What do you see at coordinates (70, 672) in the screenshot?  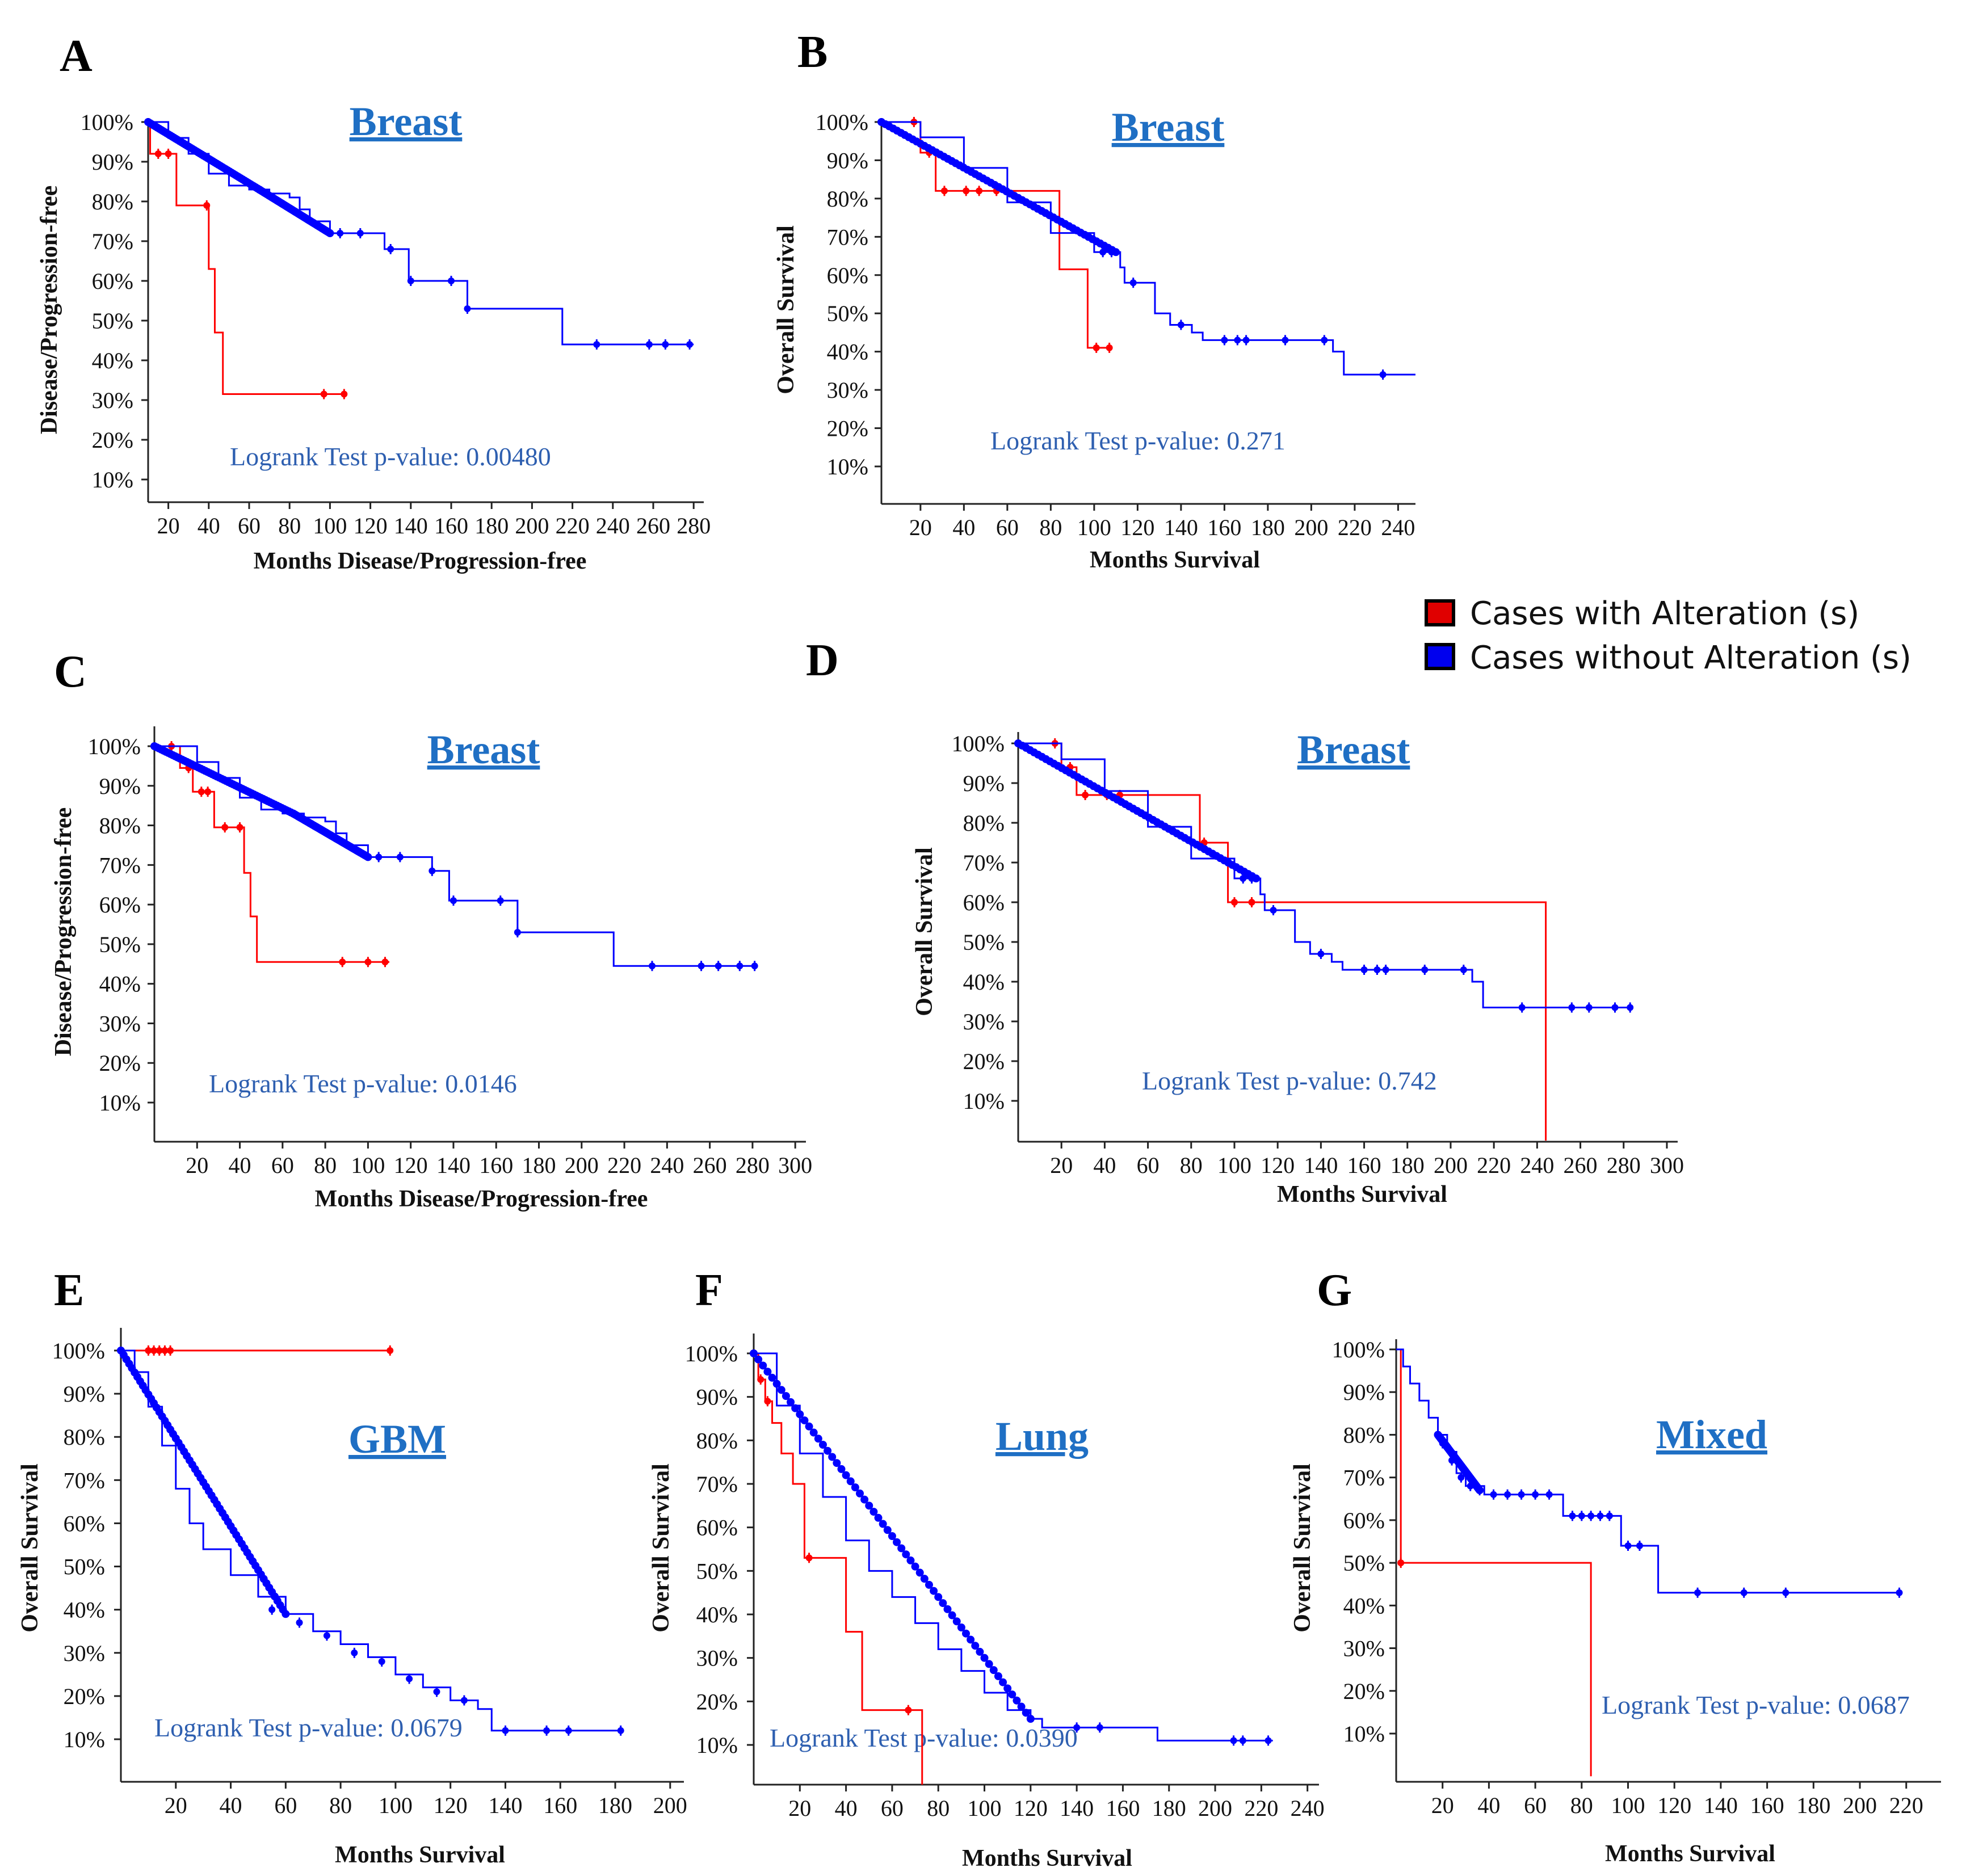 I see `panel-letter-c: C` at bounding box center [70, 672].